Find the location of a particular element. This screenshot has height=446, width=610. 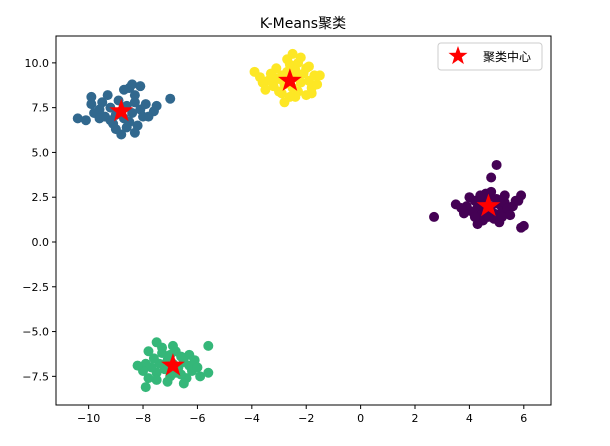

y-tick-label: −2.5 is located at coordinates (35, 287).